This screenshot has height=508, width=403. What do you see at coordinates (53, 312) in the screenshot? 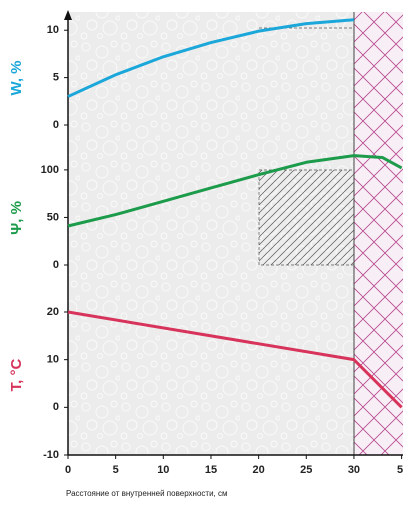
I see `y-tick-label: 20` at bounding box center [53, 312].